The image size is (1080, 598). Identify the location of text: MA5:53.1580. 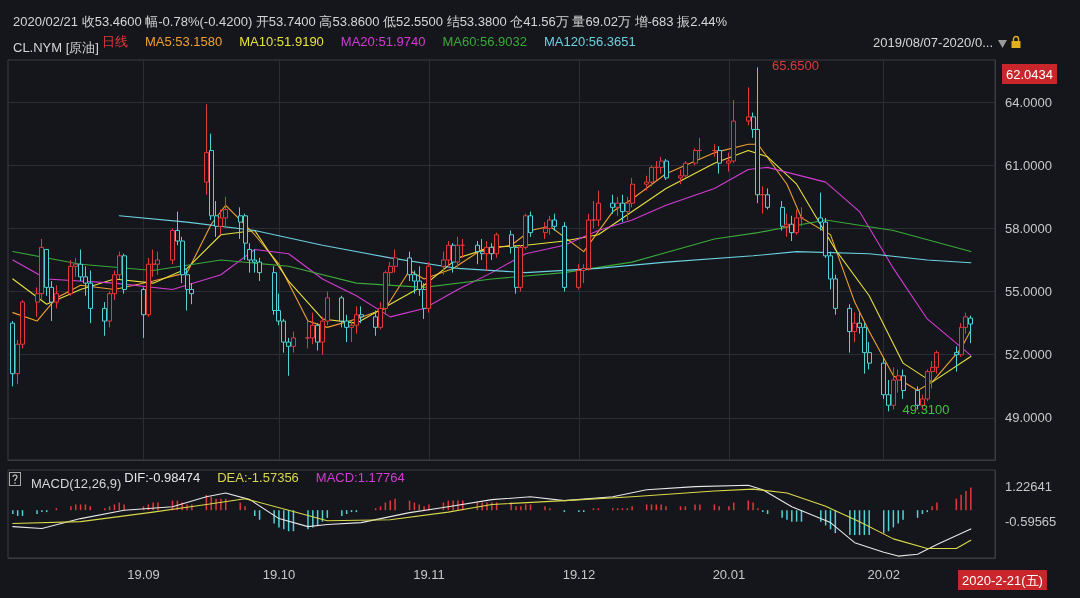
(183, 41).